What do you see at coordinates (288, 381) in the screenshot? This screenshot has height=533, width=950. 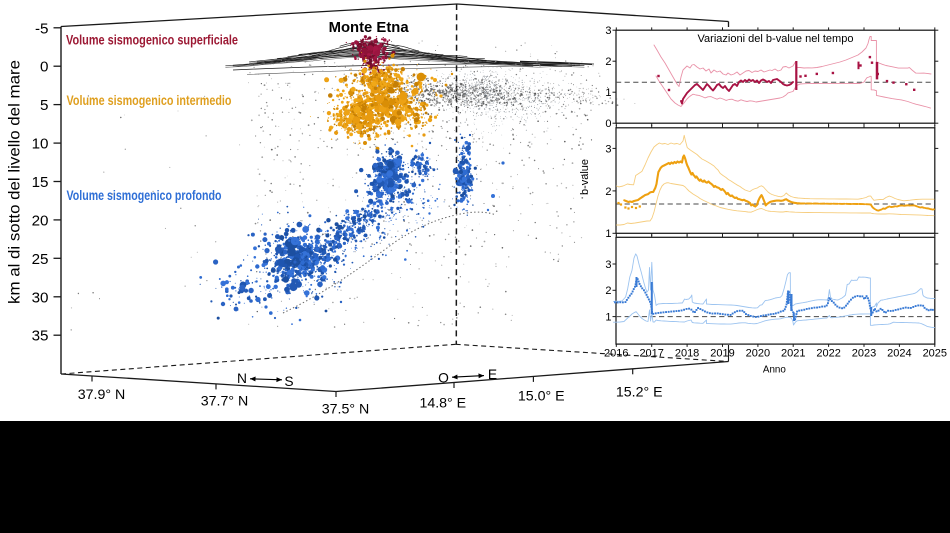 I see `svg-text: S` at bounding box center [288, 381].